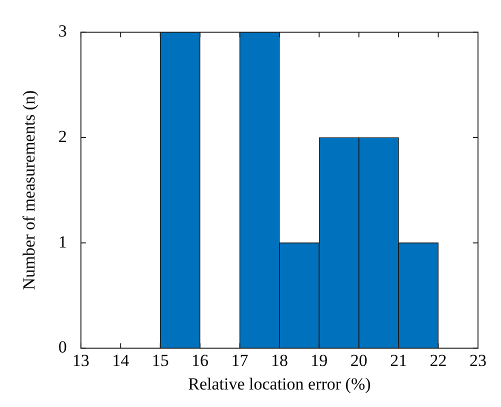 The width and height of the screenshot is (501, 407). What do you see at coordinates (160, 360) in the screenshot?
I see `x-tick-label: 15` at bounding box center [160, 360].